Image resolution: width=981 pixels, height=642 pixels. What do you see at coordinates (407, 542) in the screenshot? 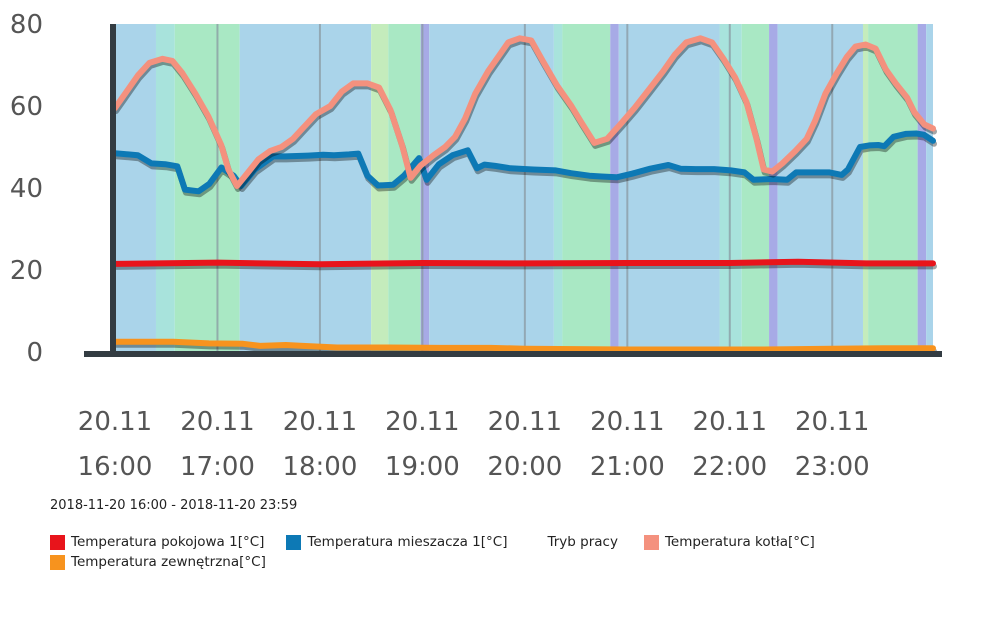
I see `legend-label: Temperatura mieszacza 1[°C]` at bounding box center [407, 542].